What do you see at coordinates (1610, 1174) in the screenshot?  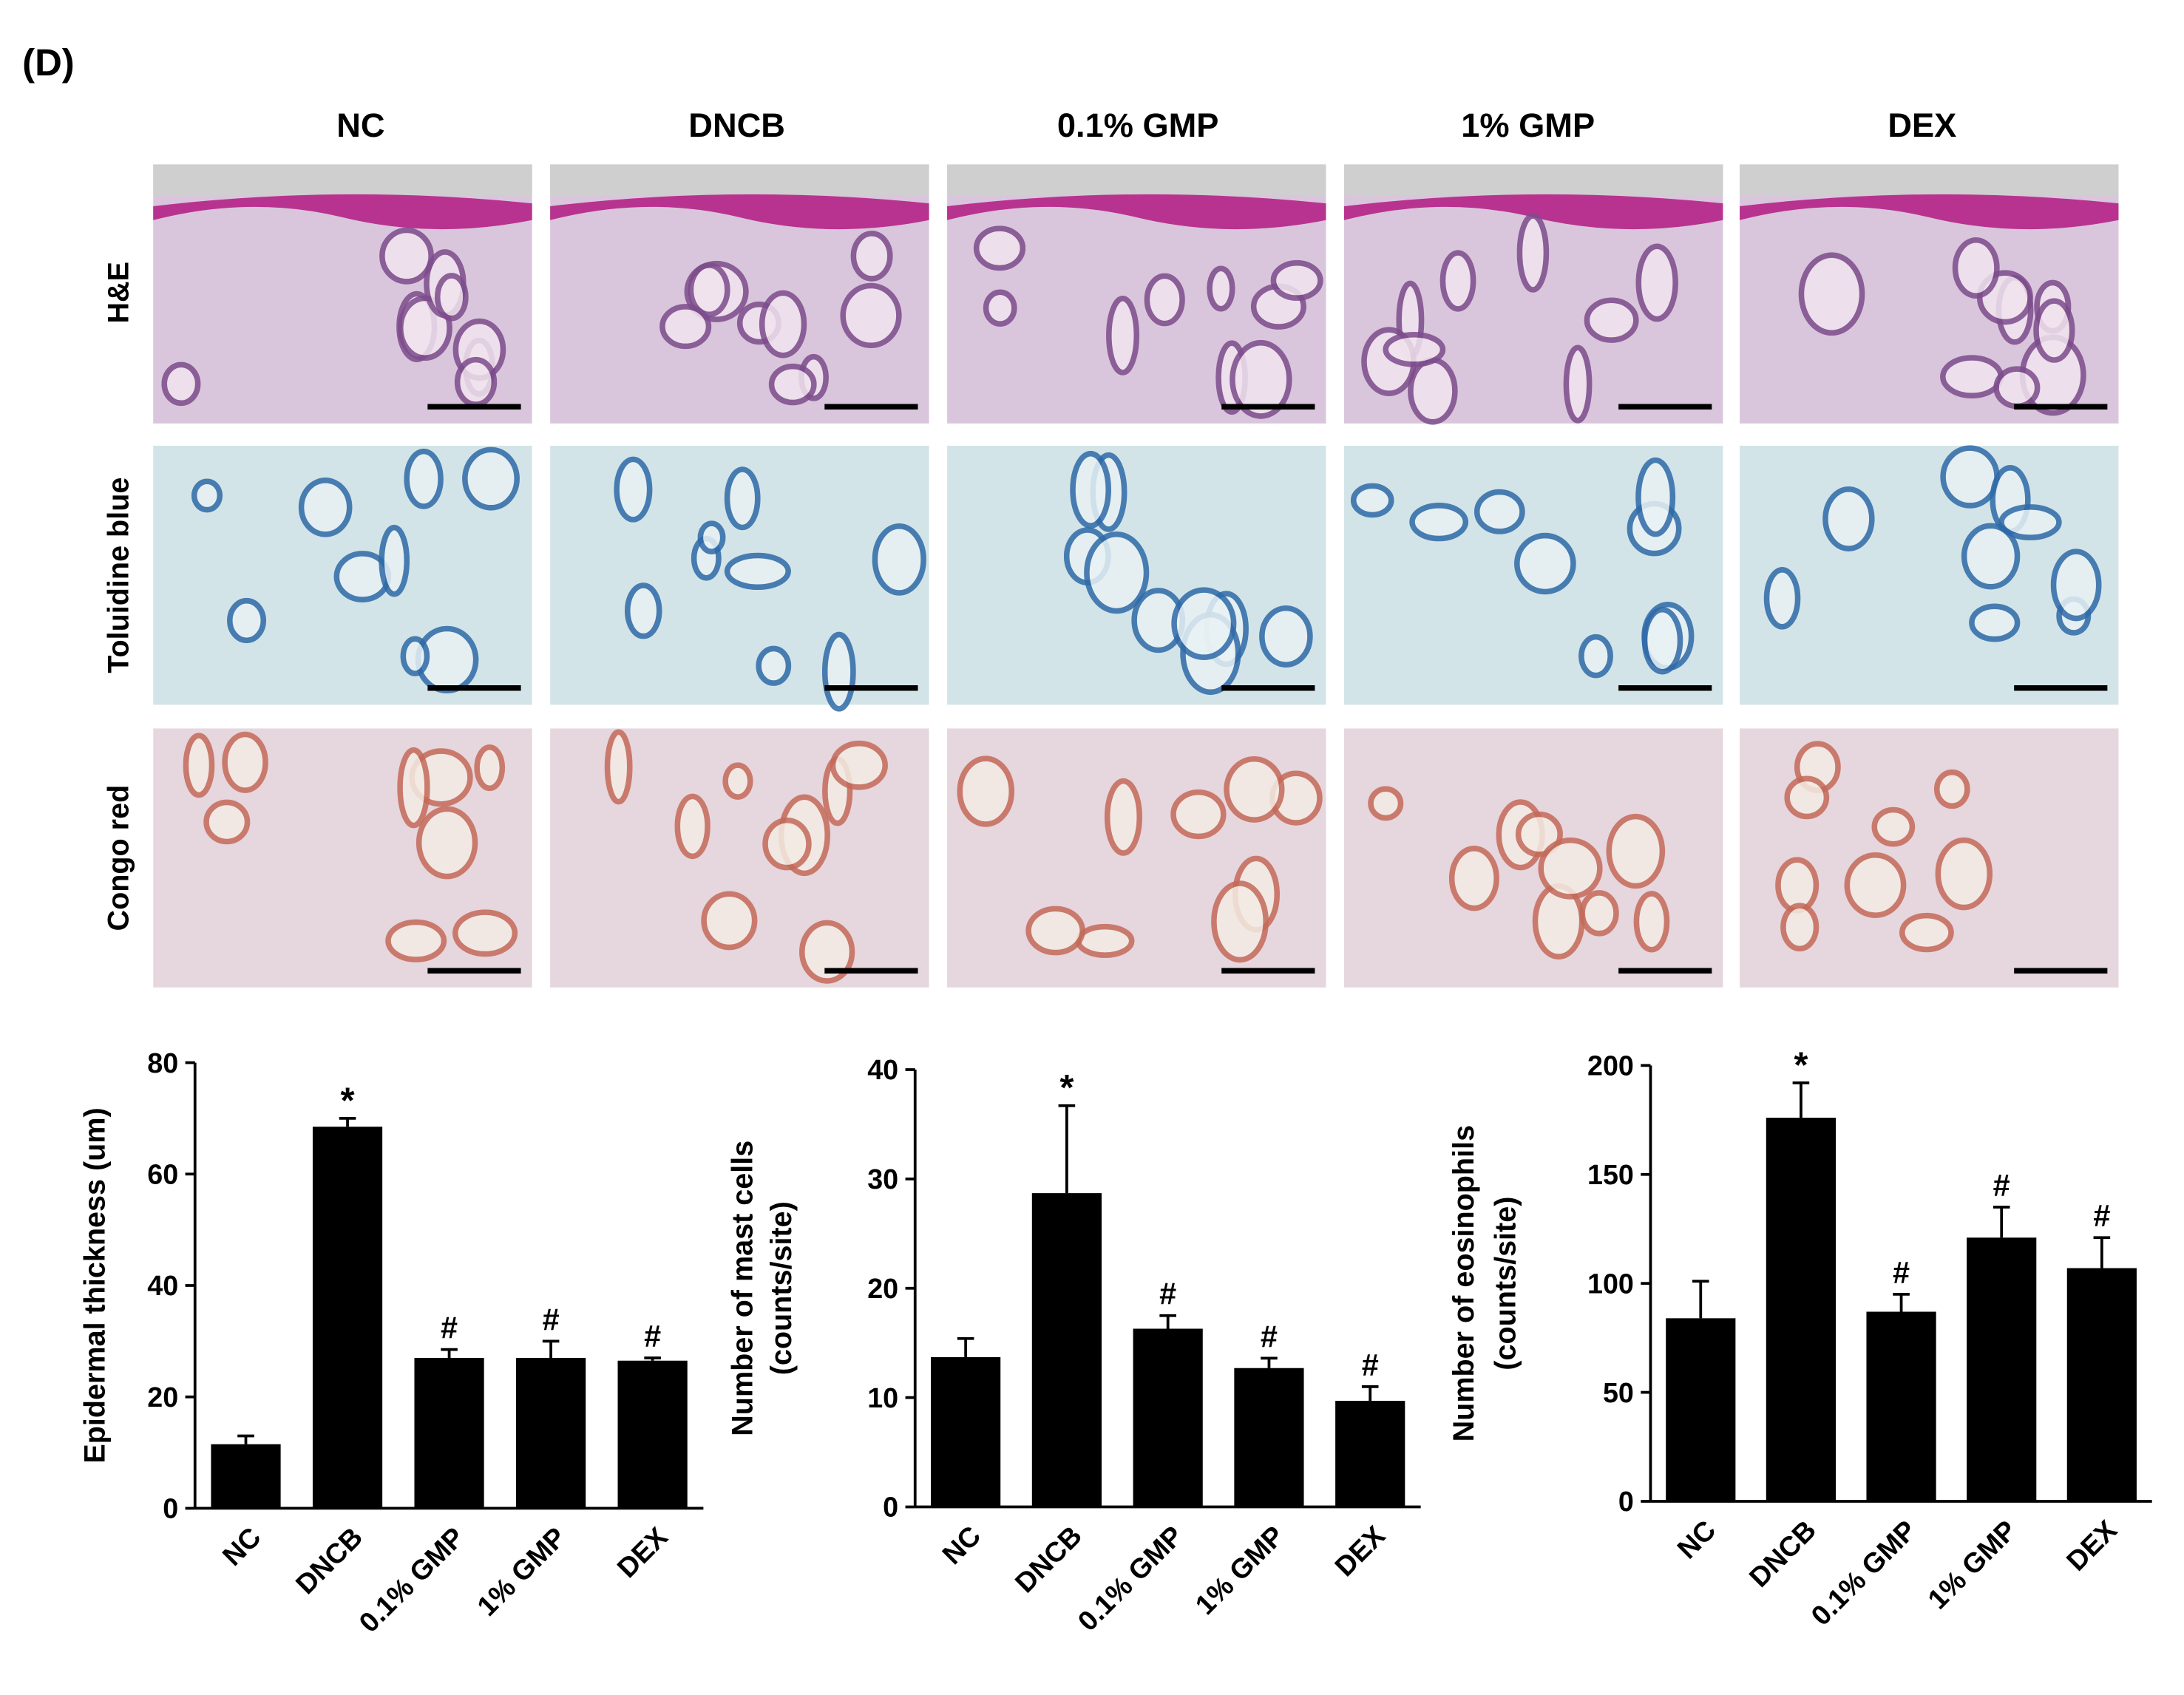 I see `y-tick-label: 150` at bounding box center [1610, 1174].